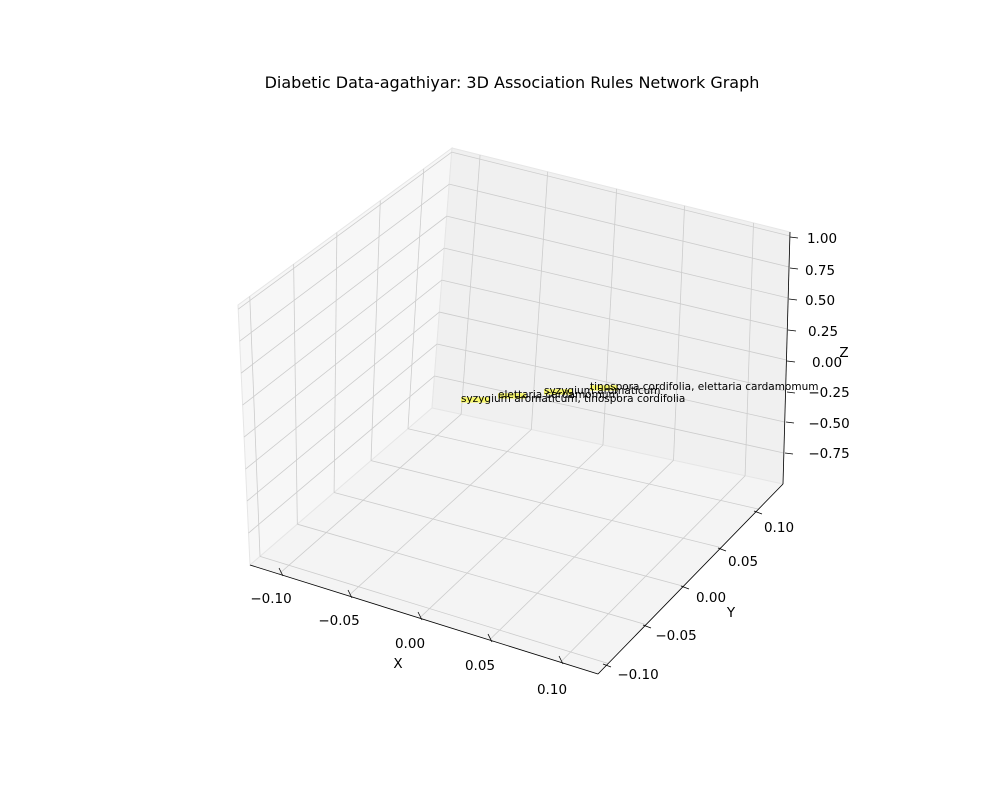 The height and width of the screenshot is (800, 1000). I want to click on x-tick-label: 0.10, so click(552, 690).